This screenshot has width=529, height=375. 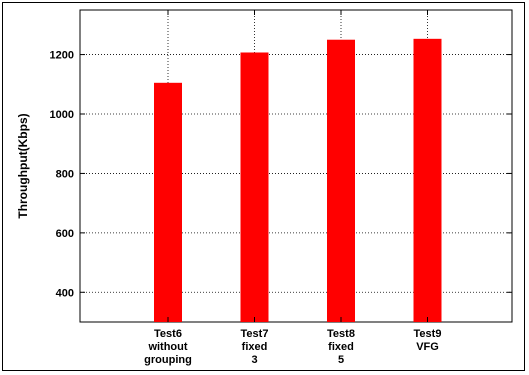 I want to click on x-category-label: Test9, so click(x=428, y=334).